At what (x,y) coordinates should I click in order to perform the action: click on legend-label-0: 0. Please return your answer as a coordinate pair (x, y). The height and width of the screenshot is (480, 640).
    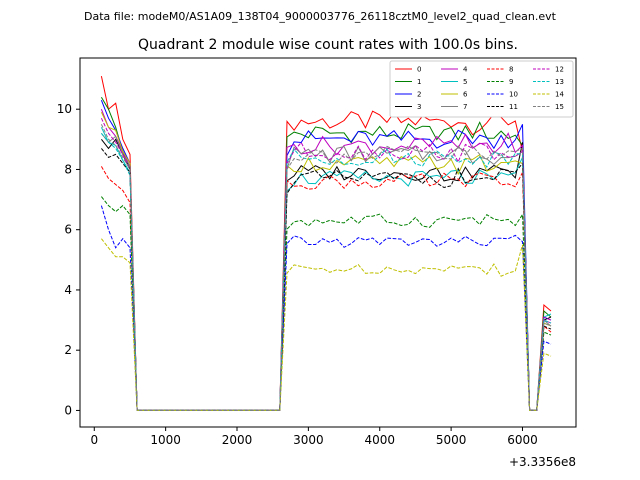
    Looking at the image, I should click on (419, 70).